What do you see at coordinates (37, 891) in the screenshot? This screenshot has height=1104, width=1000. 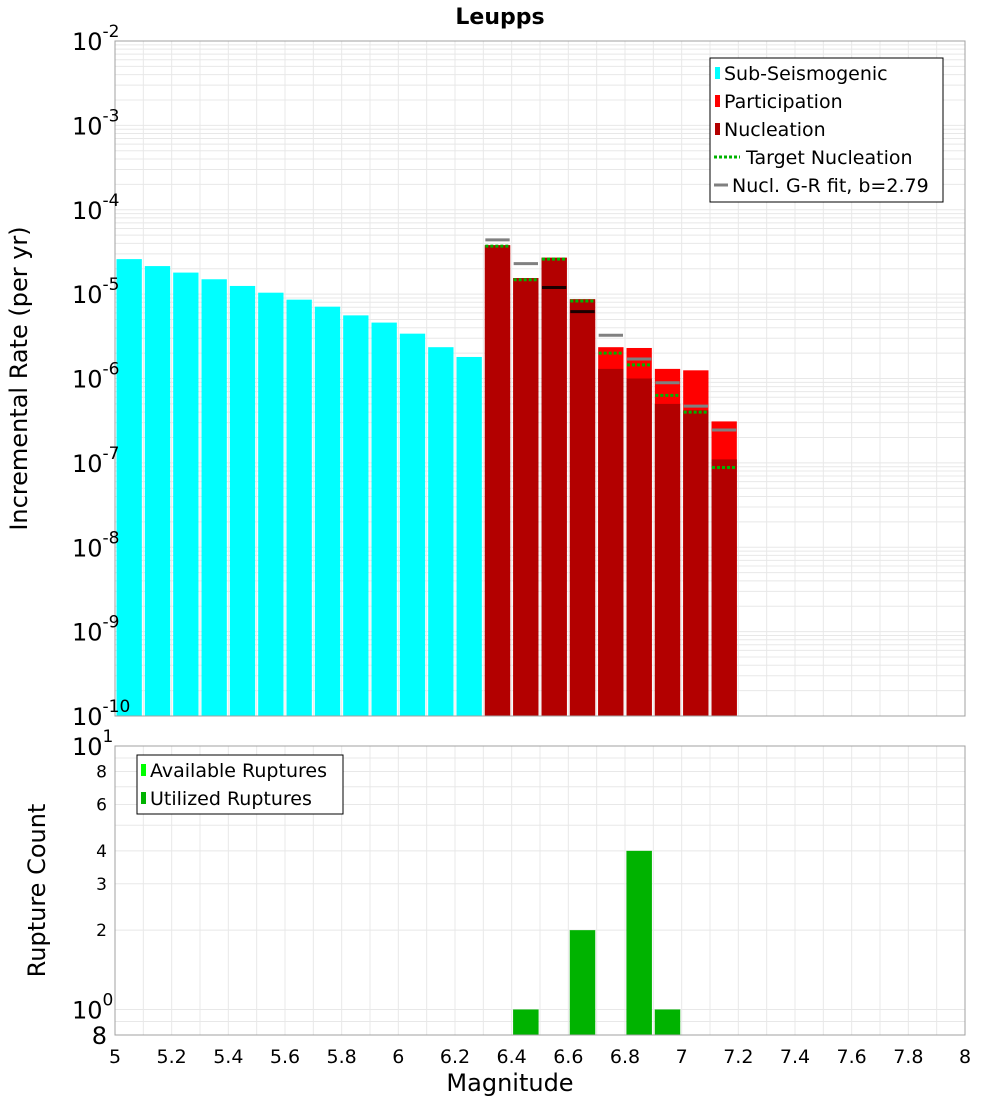 I see `bottom-y-axis-label: Rupture Count` at bounding box center [37, 891].